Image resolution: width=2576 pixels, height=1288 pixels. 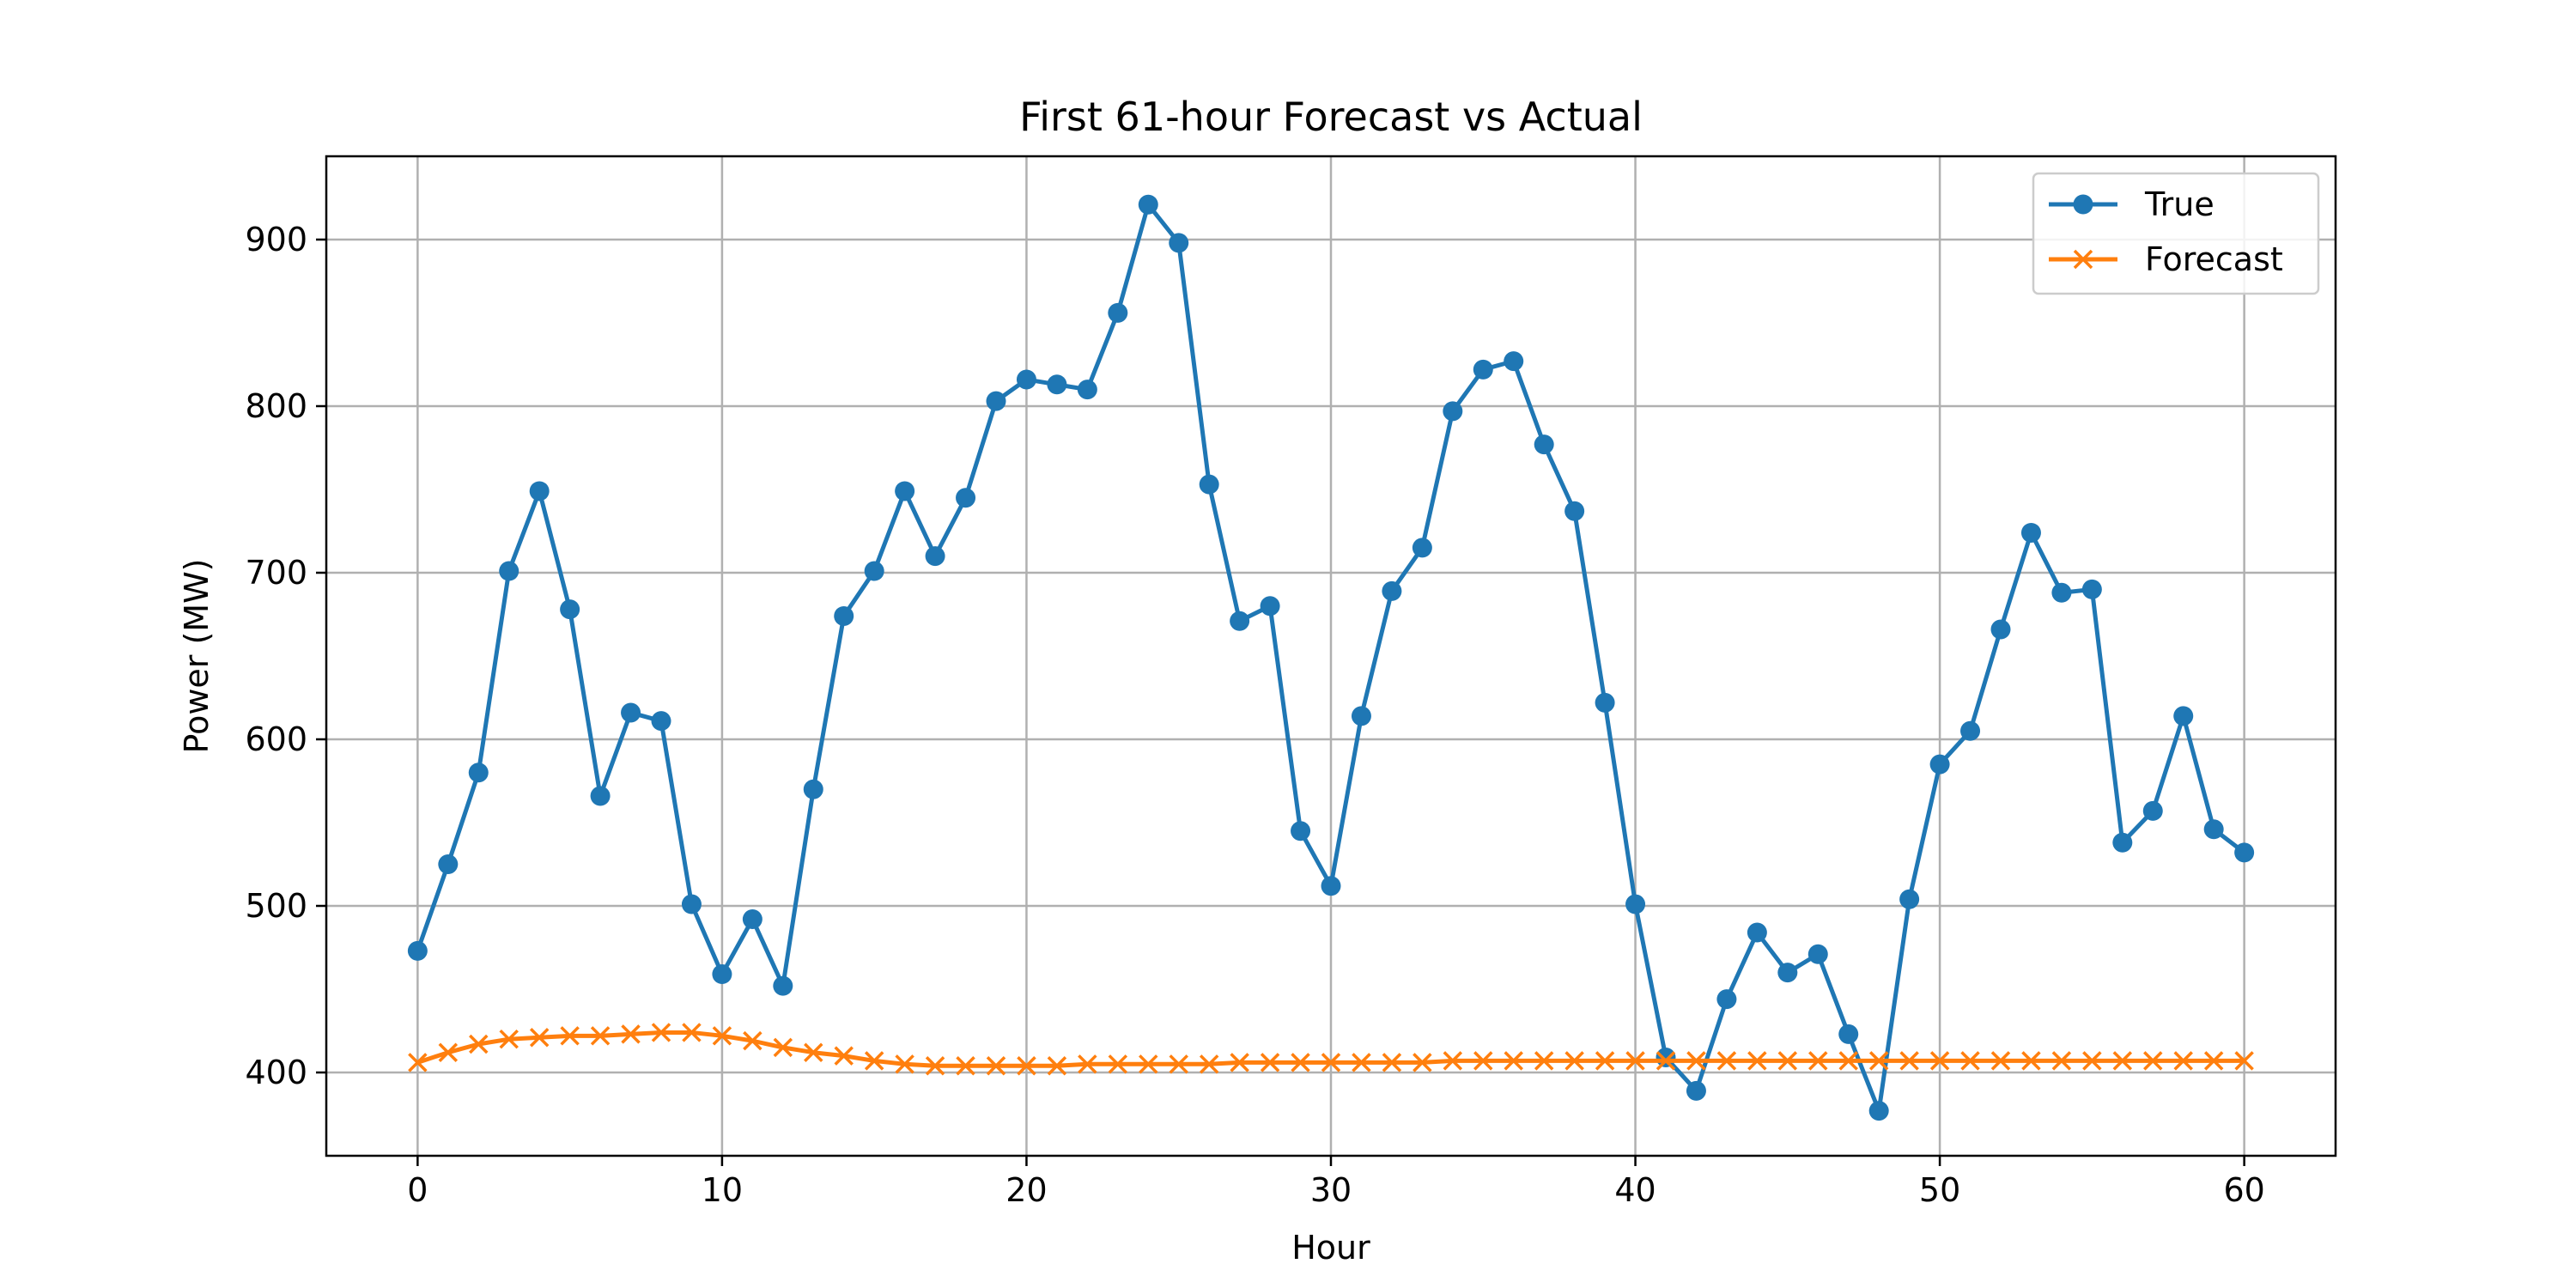 What do you see at coordinates (1939, 1190) in the screenshot?
I see `x-tick-label: 50` at bounding box center [1939, 1190].